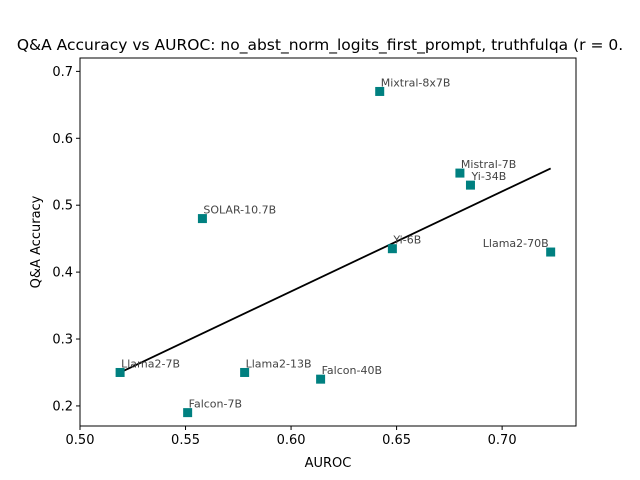  What do you see at coordinates (516, 243) in the screenshot?
I see `data-point-label: Llama2-70B` at bounding box center [516, 243].